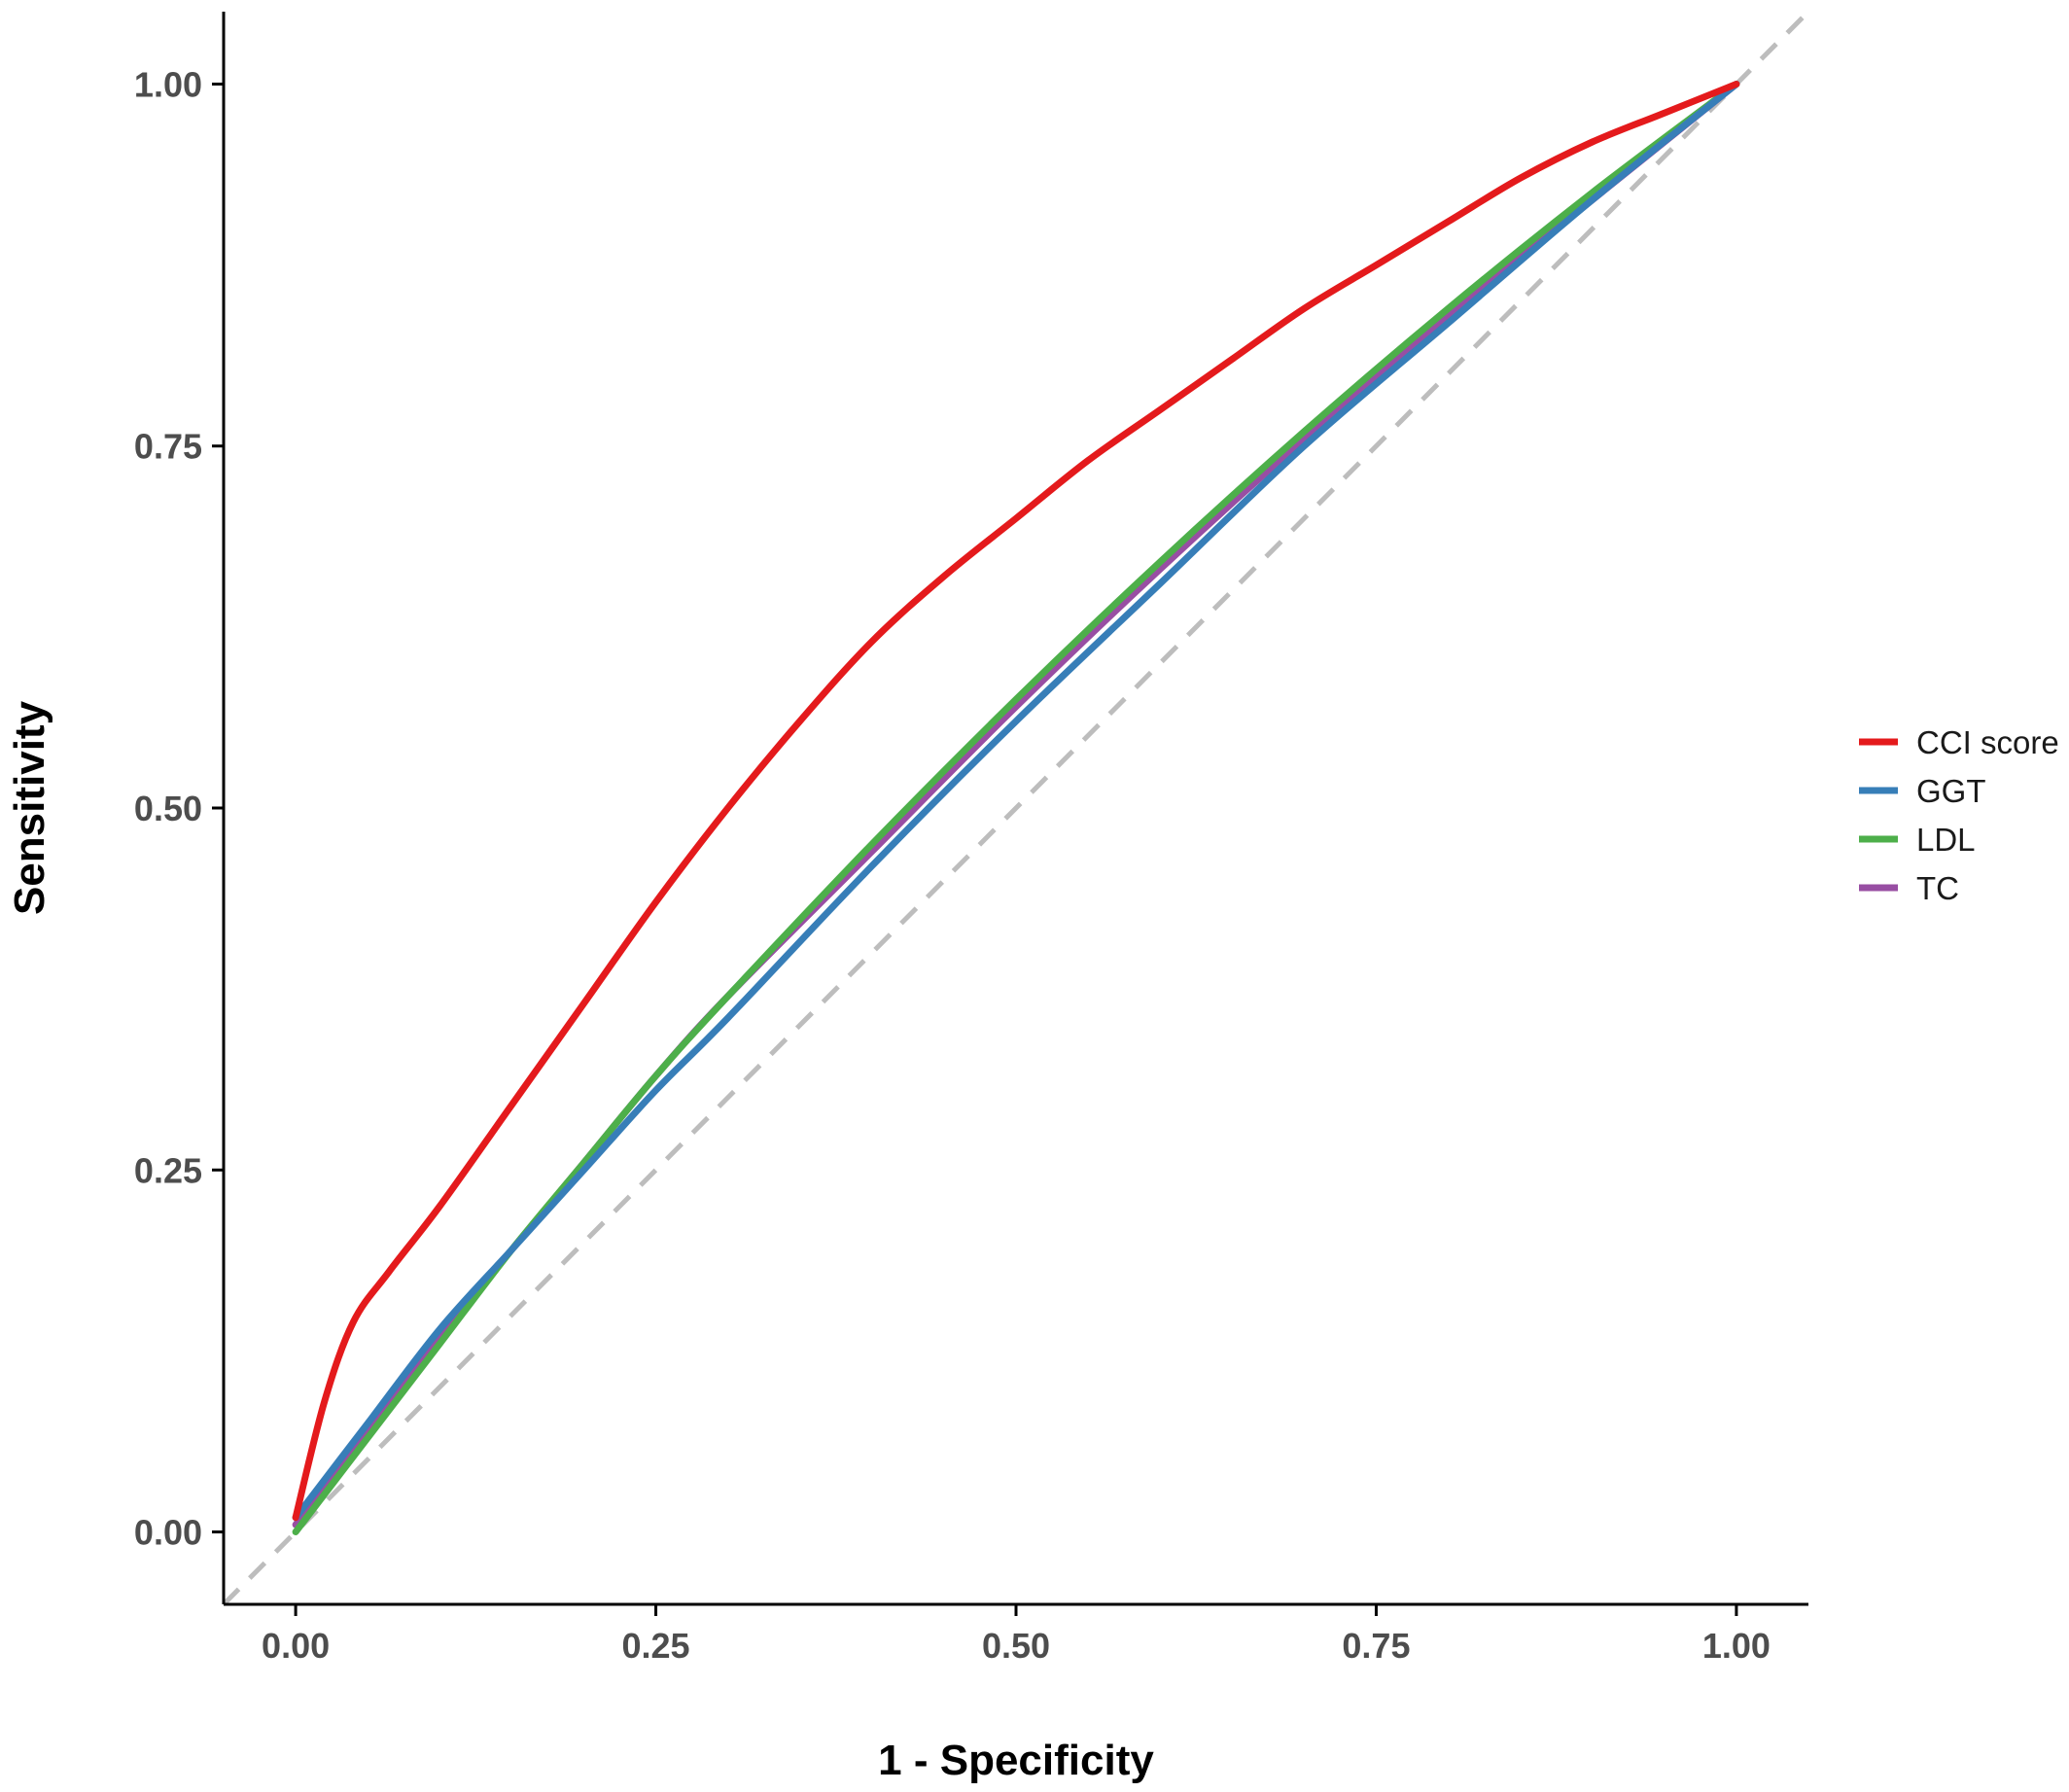 The width and height of the screenshot is (2069, 1792). What do you see at coordinates (1016, 1646) in the screenshot?
I see `x-tick-label: 0.50` at bounding box center [1016, 1646].